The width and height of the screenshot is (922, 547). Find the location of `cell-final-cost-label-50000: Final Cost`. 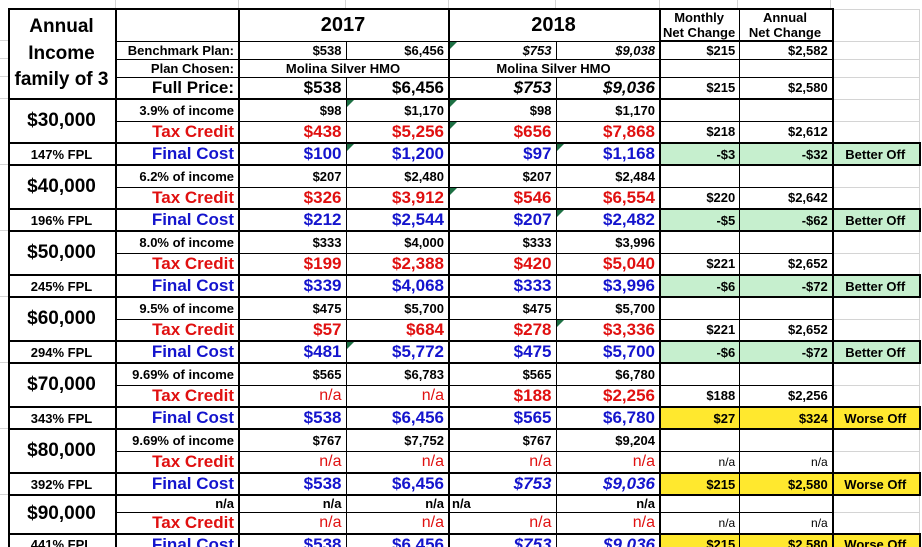

cell-final-cost-label-50000: Final Cost is located at coordinates (177, 286).